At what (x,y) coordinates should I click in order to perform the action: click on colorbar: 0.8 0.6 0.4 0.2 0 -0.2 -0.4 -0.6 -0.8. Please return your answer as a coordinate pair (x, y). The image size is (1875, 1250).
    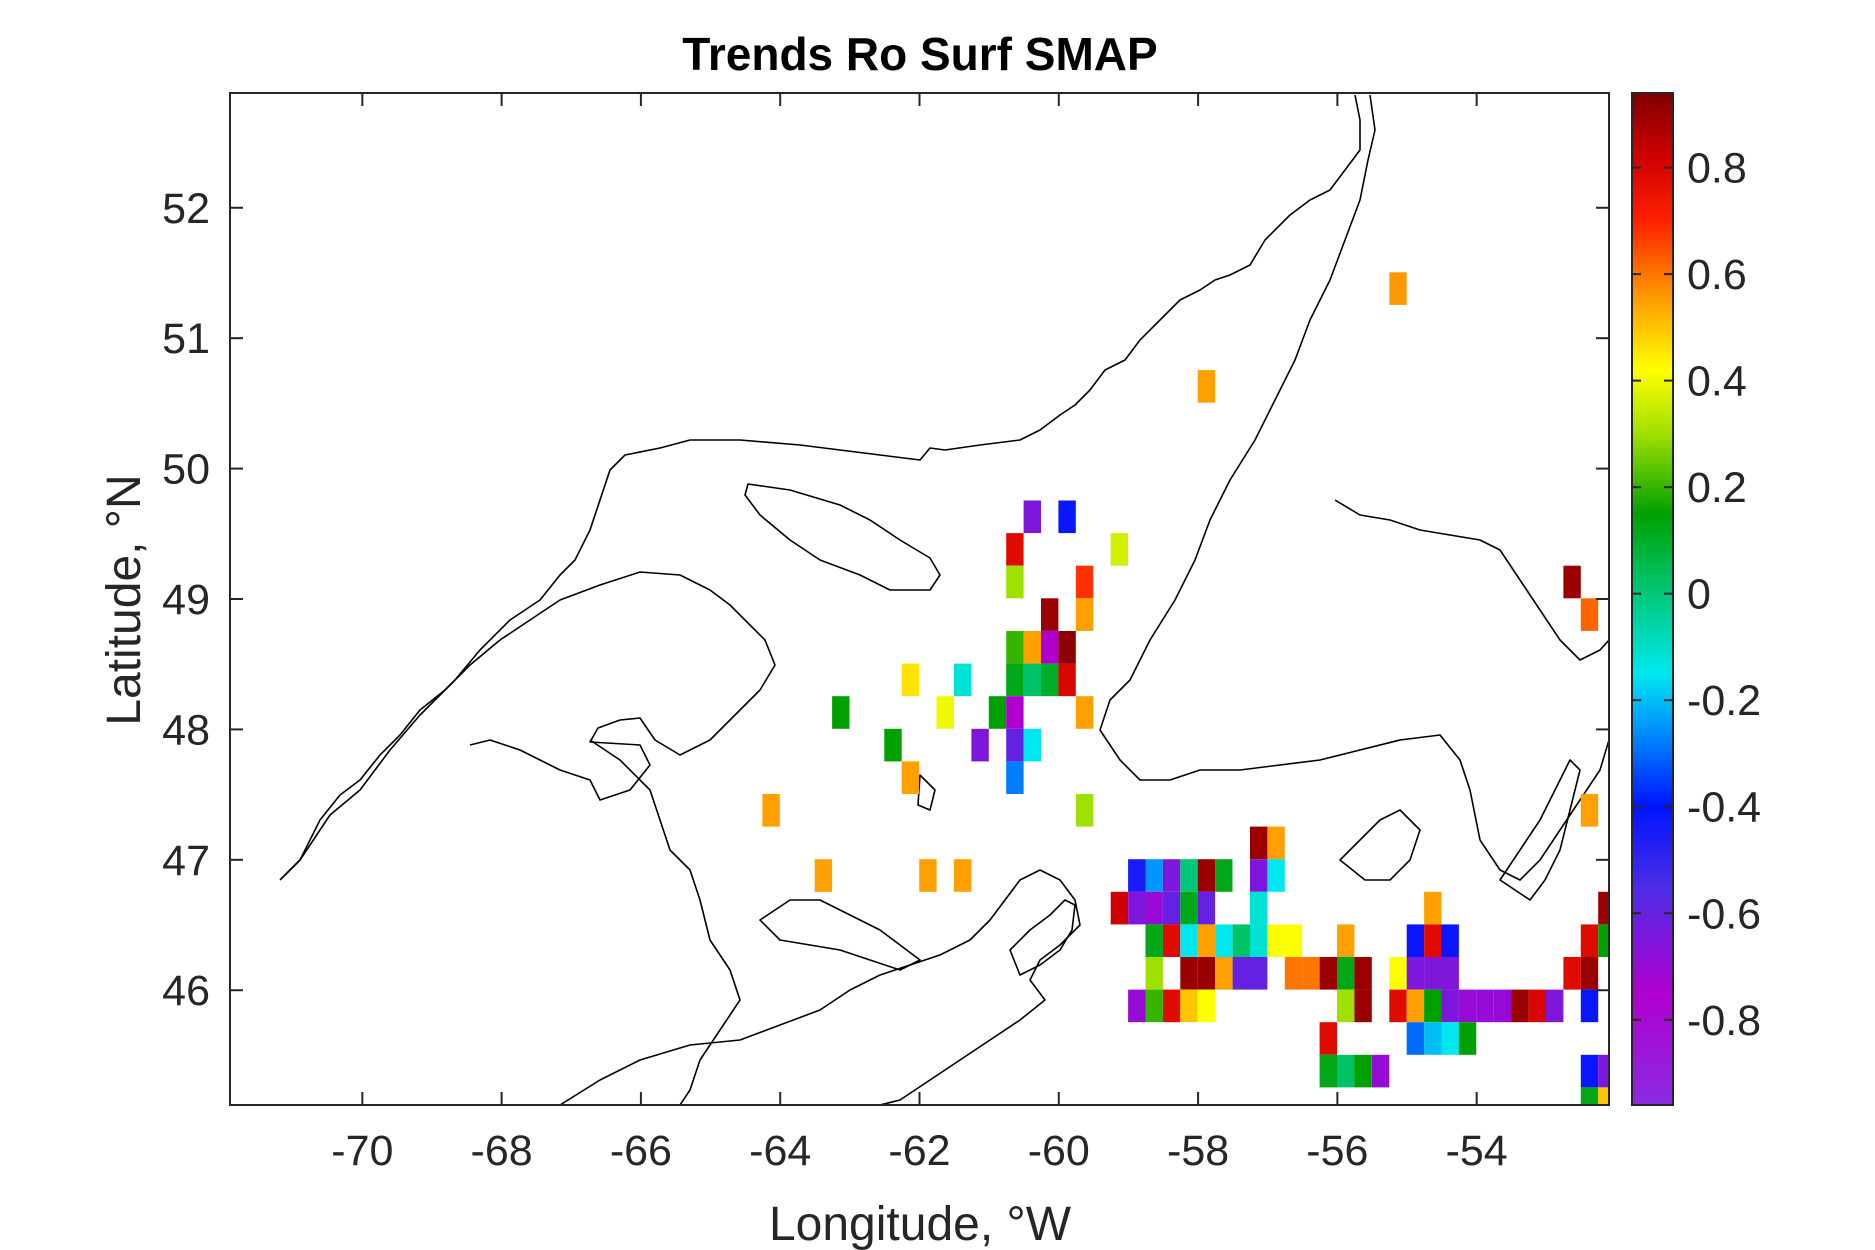
    Looking at the image, I should click on (1696, 599).